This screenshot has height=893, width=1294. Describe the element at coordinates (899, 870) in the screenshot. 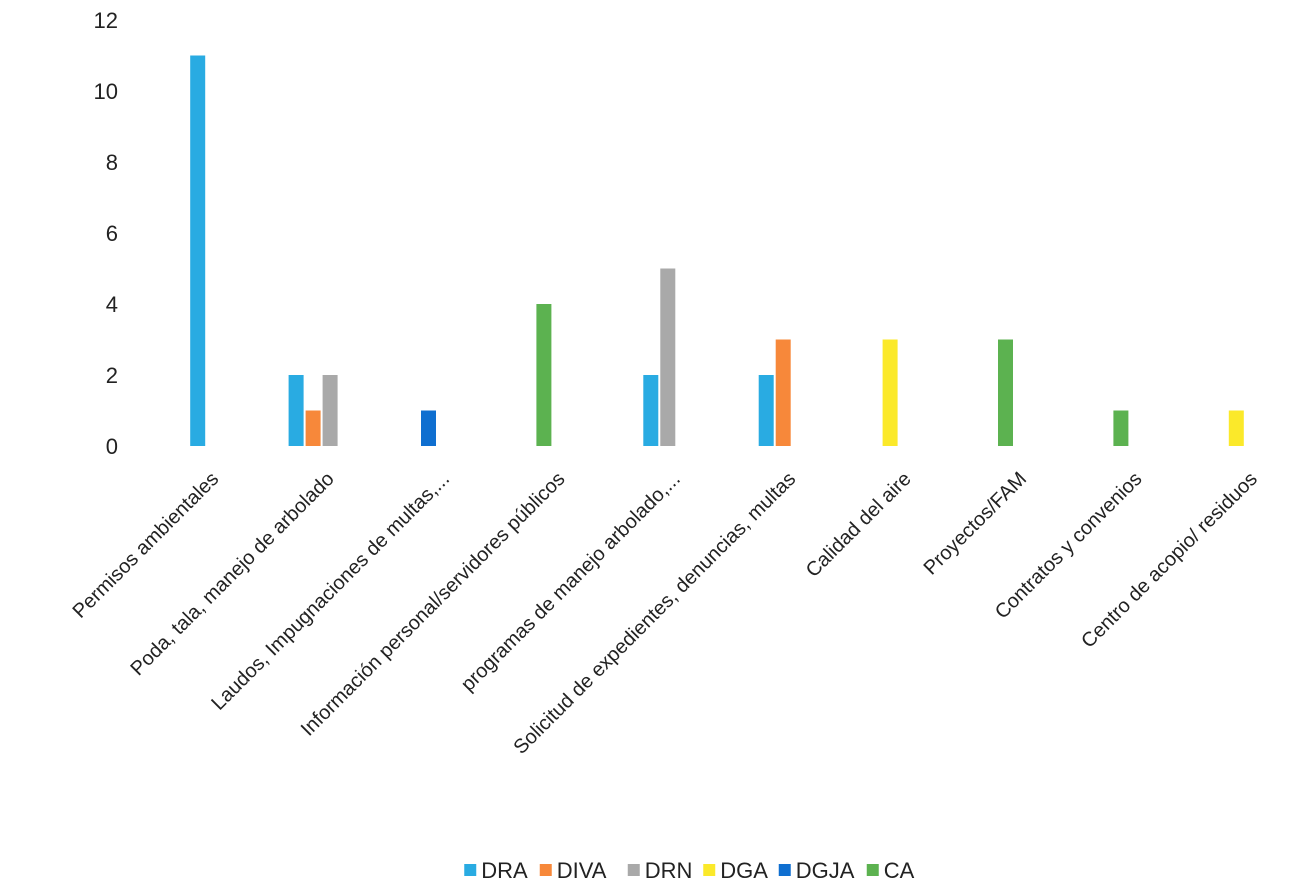

I see `legend-label-ca: CA` at that location.